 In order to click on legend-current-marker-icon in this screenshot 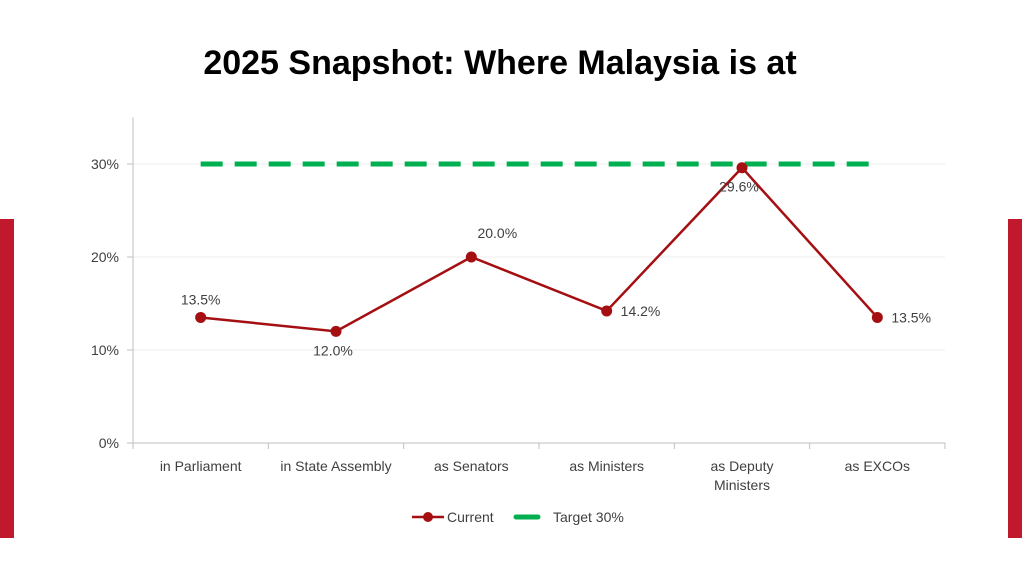, I will do `click(428, 517)`.